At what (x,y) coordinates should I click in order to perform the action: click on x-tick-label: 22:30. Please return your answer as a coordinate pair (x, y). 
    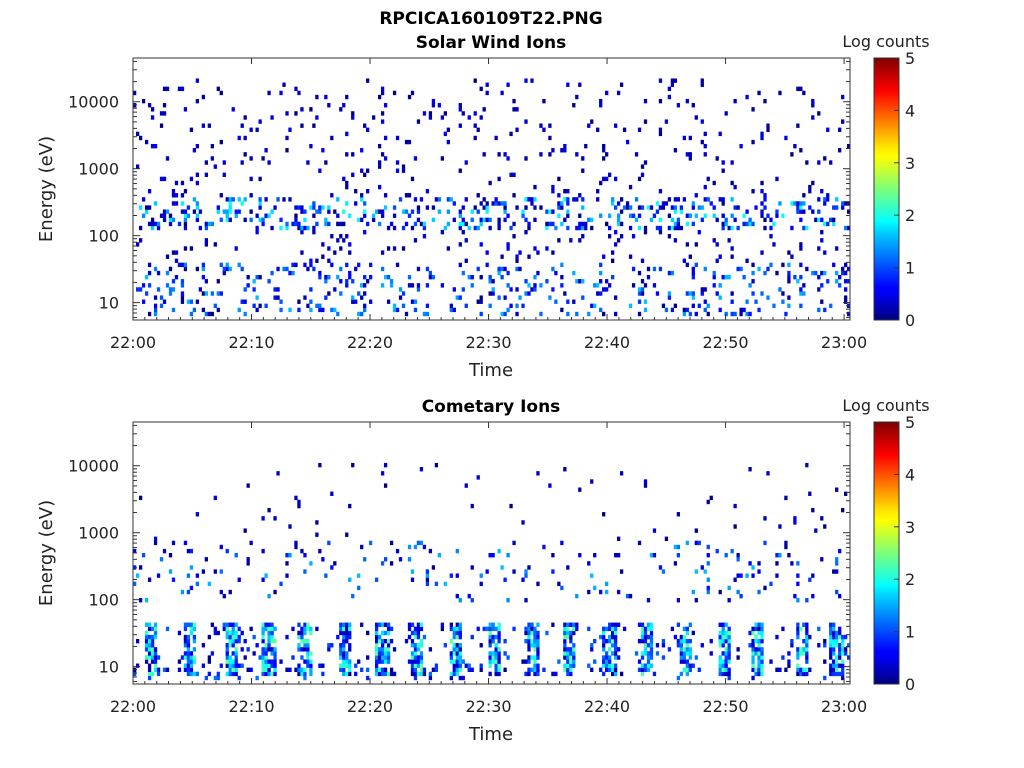
    Looking at the image, I should click on (488, 706).